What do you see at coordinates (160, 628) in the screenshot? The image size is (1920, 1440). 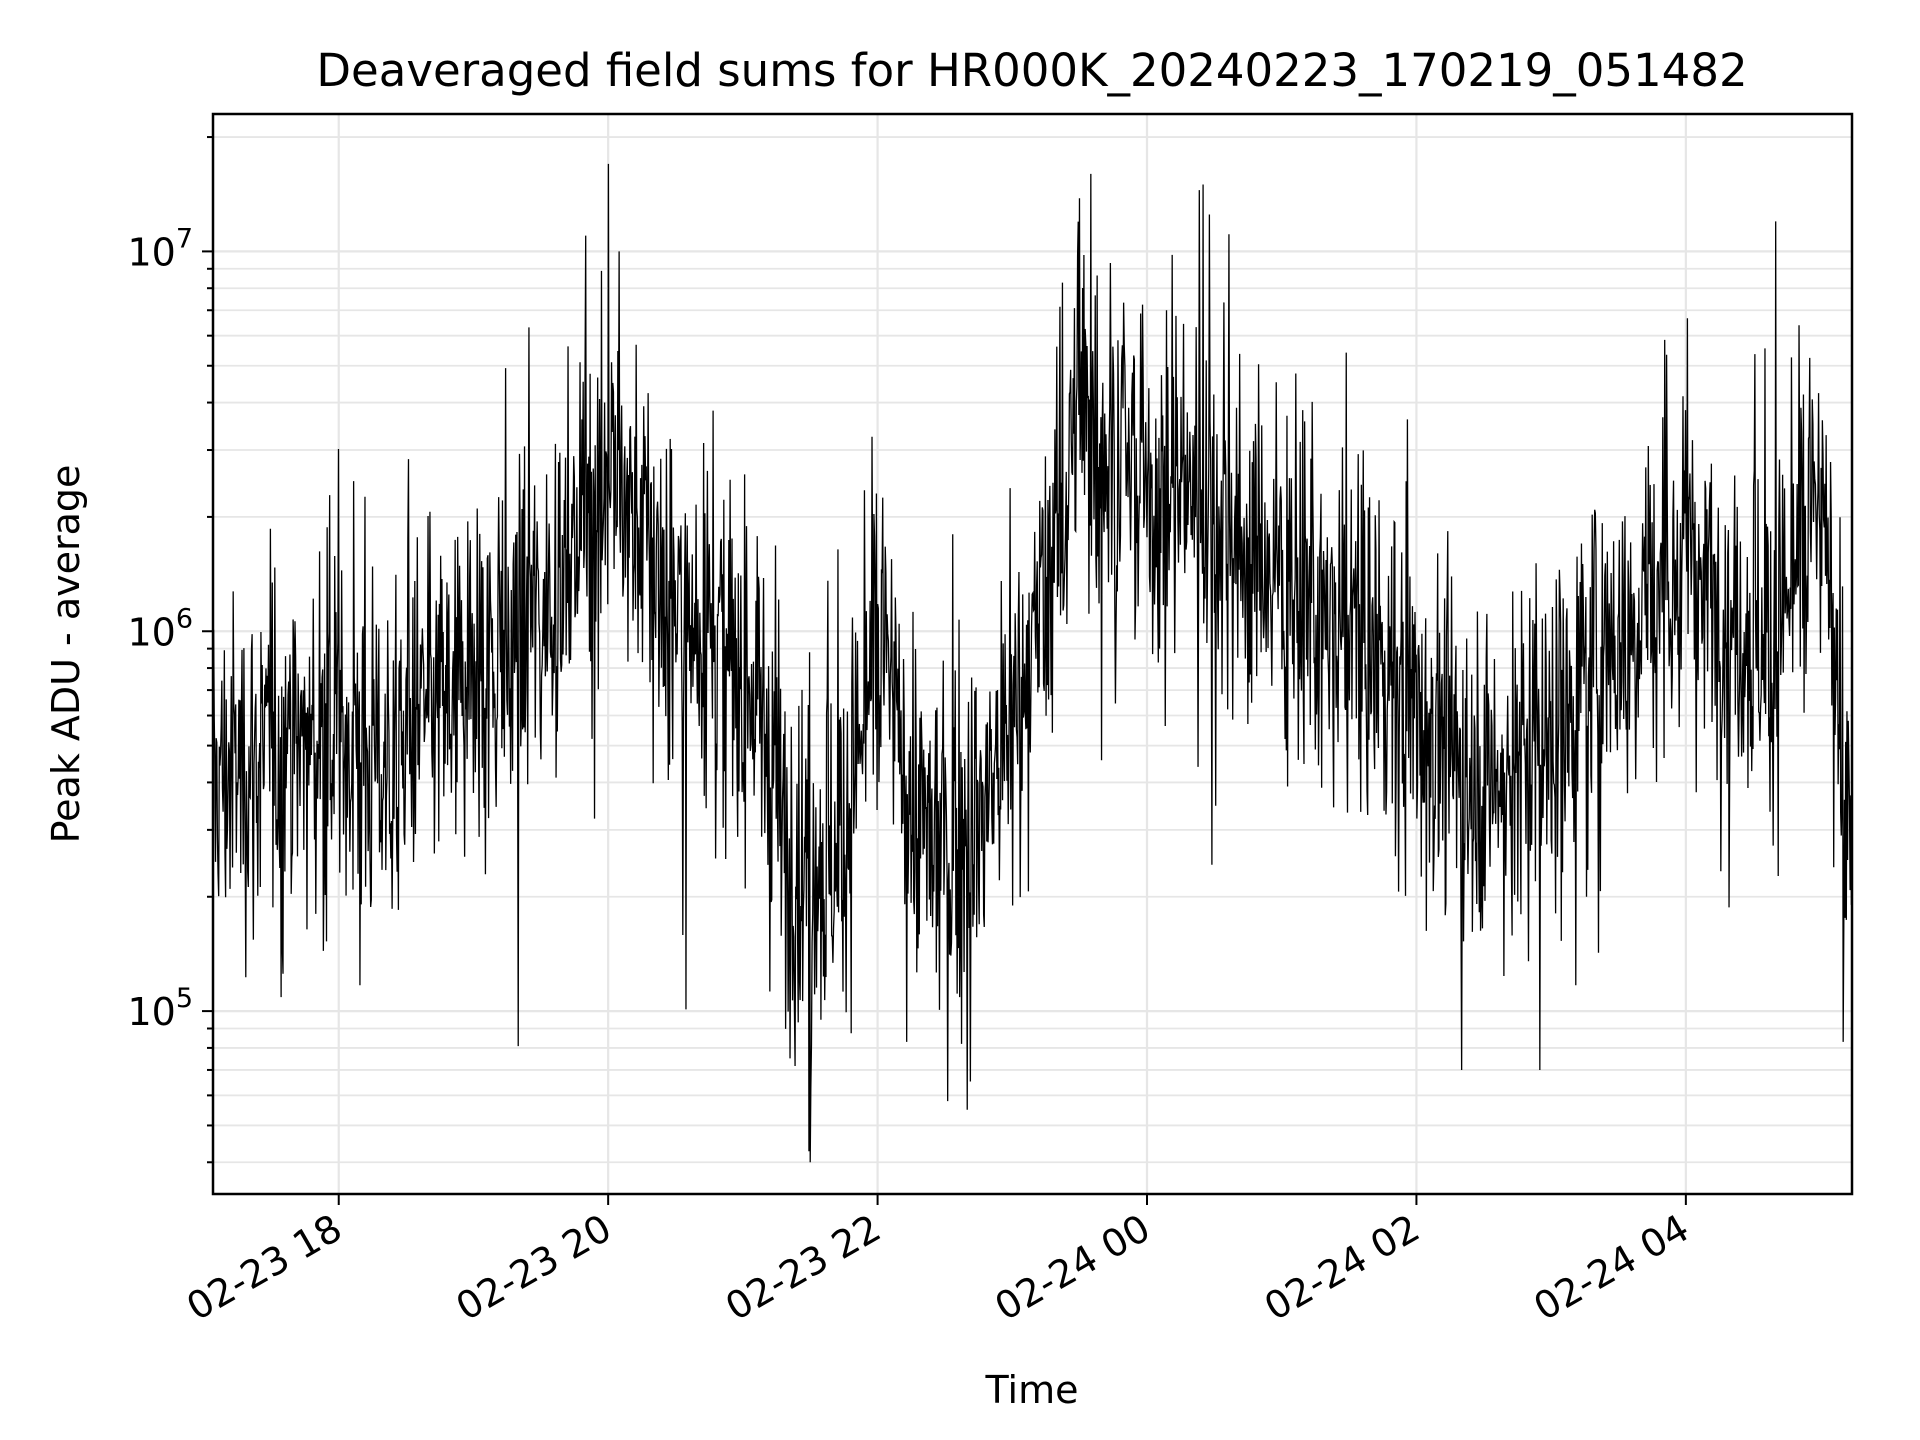 I see `y-tick-label: 10⁶` at bounding box center [160, 628].